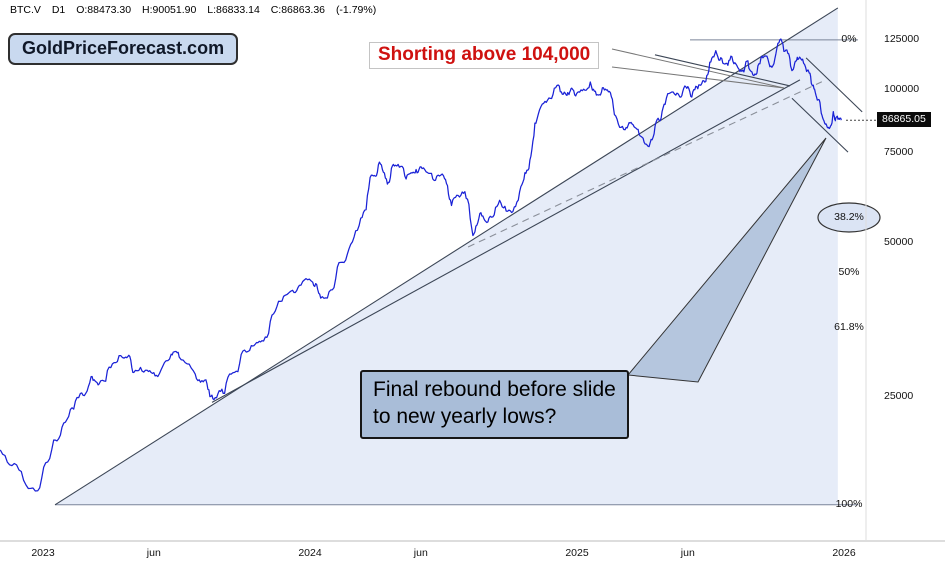  What do you see at coordinates (58, 10) in the screenshot?
I see `timeframe-label: D1` at bounding box center [58, 10].